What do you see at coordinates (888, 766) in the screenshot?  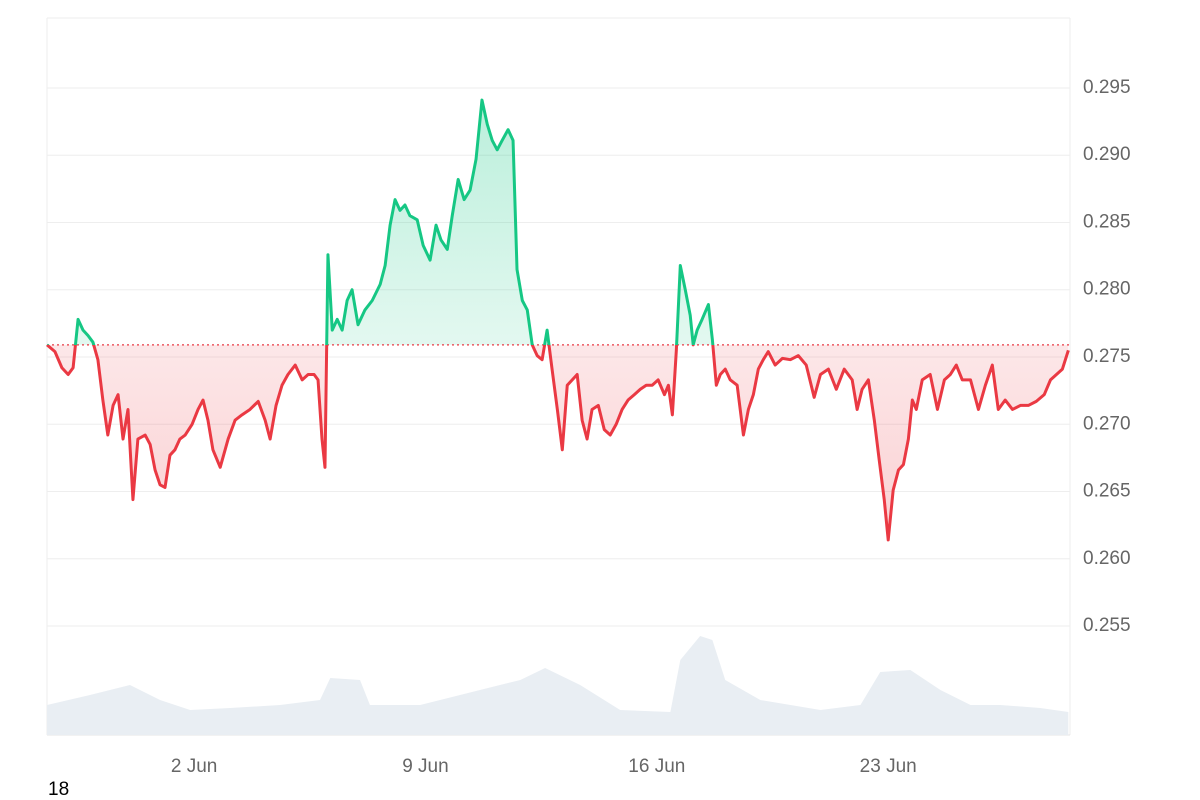 I see `x-tick-label: 23 Jun` at bounding box center [888, 766].